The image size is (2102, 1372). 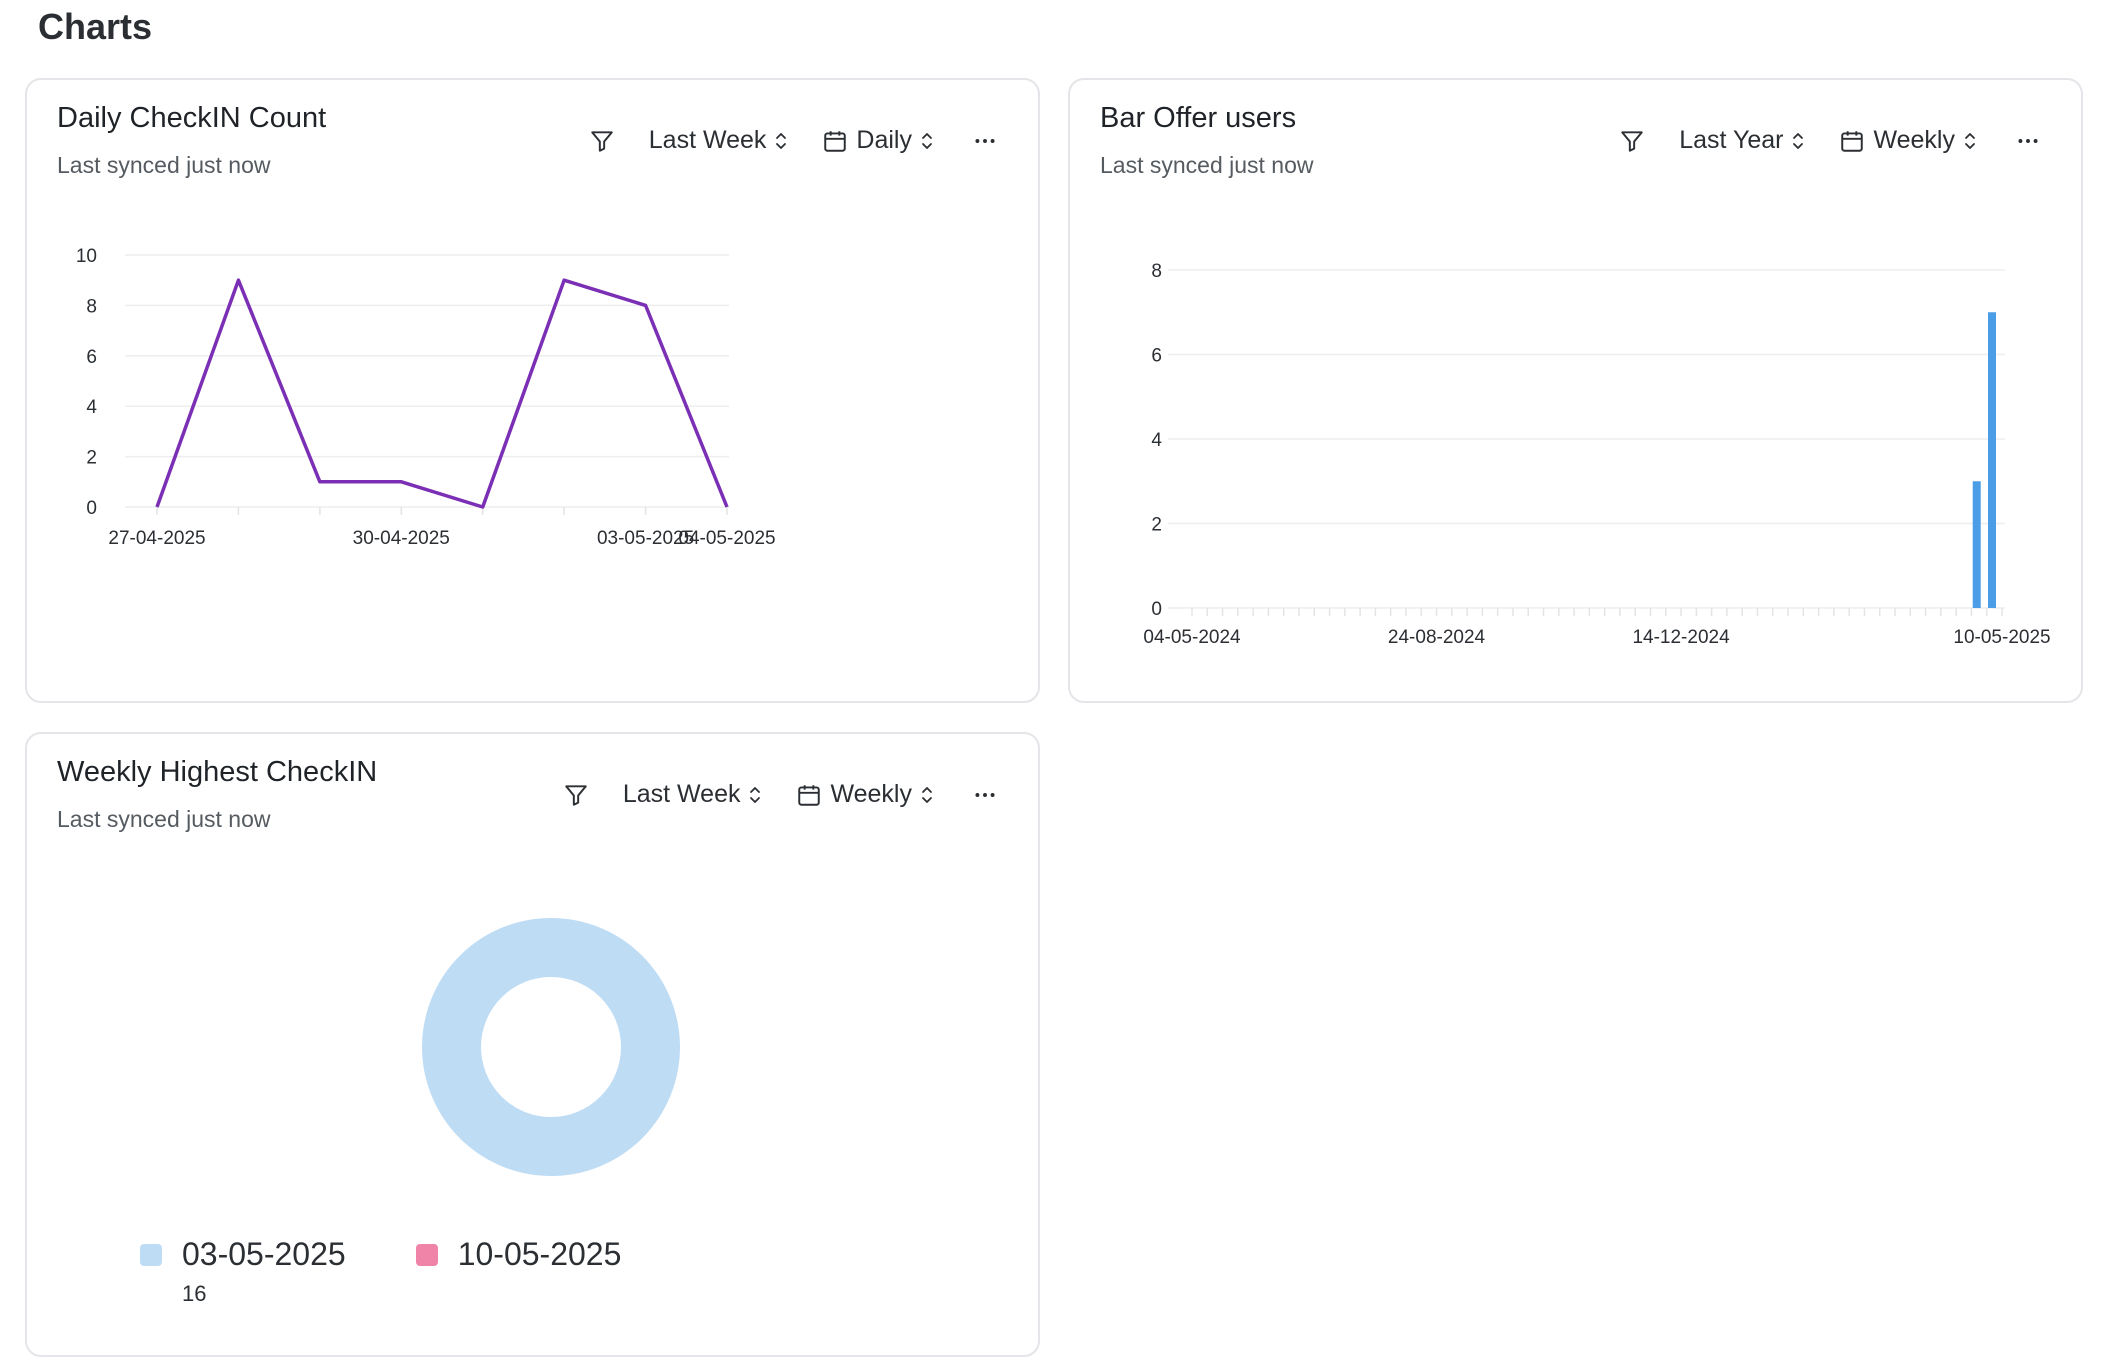 I want to click on x-tick-label: 04-05-2024, so click(x=1192, y=637).